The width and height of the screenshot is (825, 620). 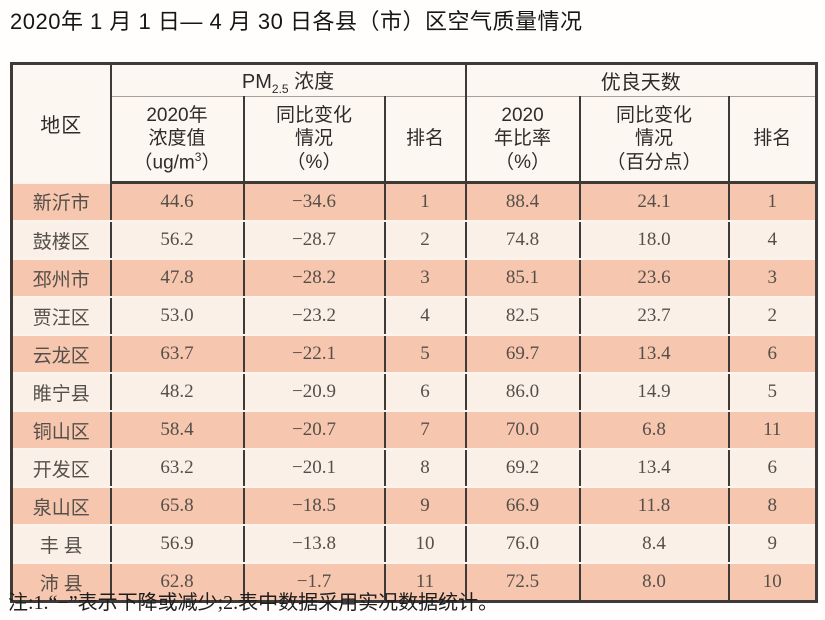 I want to click on region-cell: 铜山区, so click(x=61, y=430).